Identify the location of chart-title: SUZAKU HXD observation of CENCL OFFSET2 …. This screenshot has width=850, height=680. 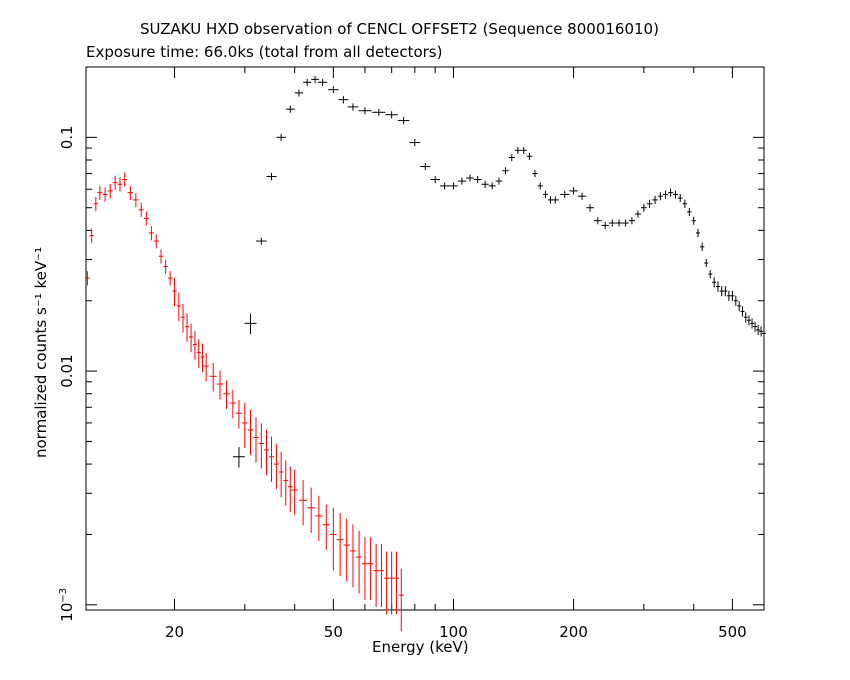
(399, 29).